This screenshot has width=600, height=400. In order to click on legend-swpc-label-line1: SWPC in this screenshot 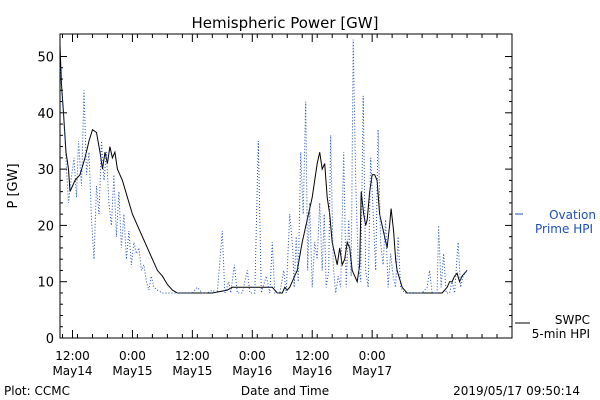, I will do `click(572, 320)`.